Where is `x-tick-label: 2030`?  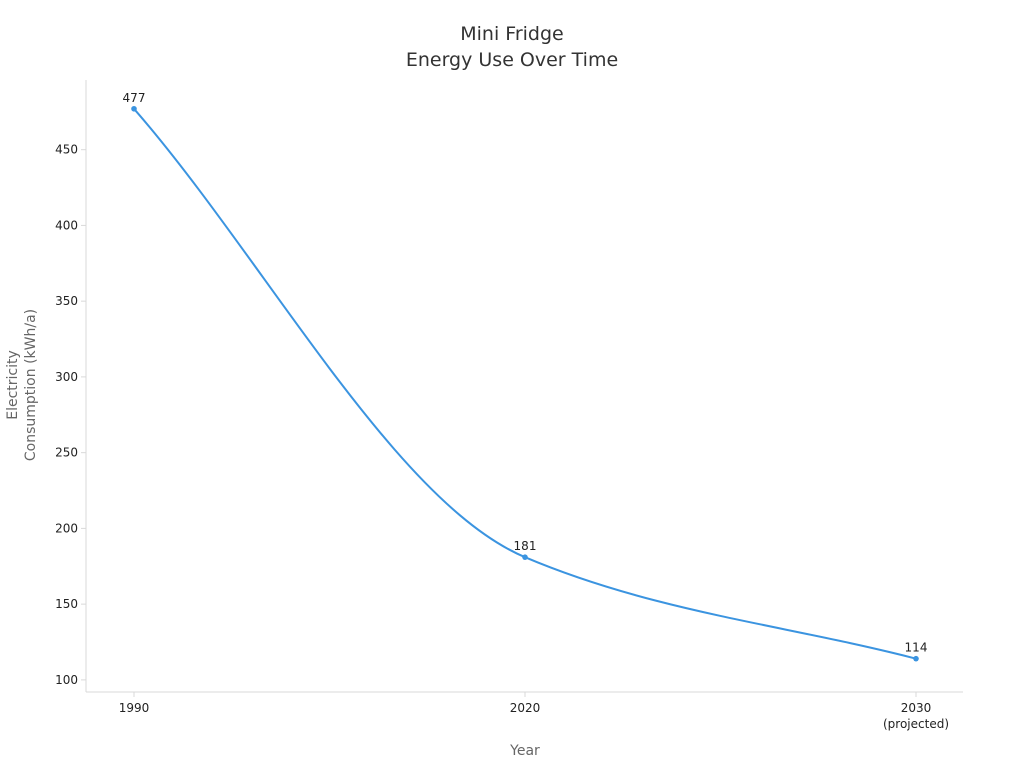
x-tick-label: 2030 is located at coordinates (916, 708).